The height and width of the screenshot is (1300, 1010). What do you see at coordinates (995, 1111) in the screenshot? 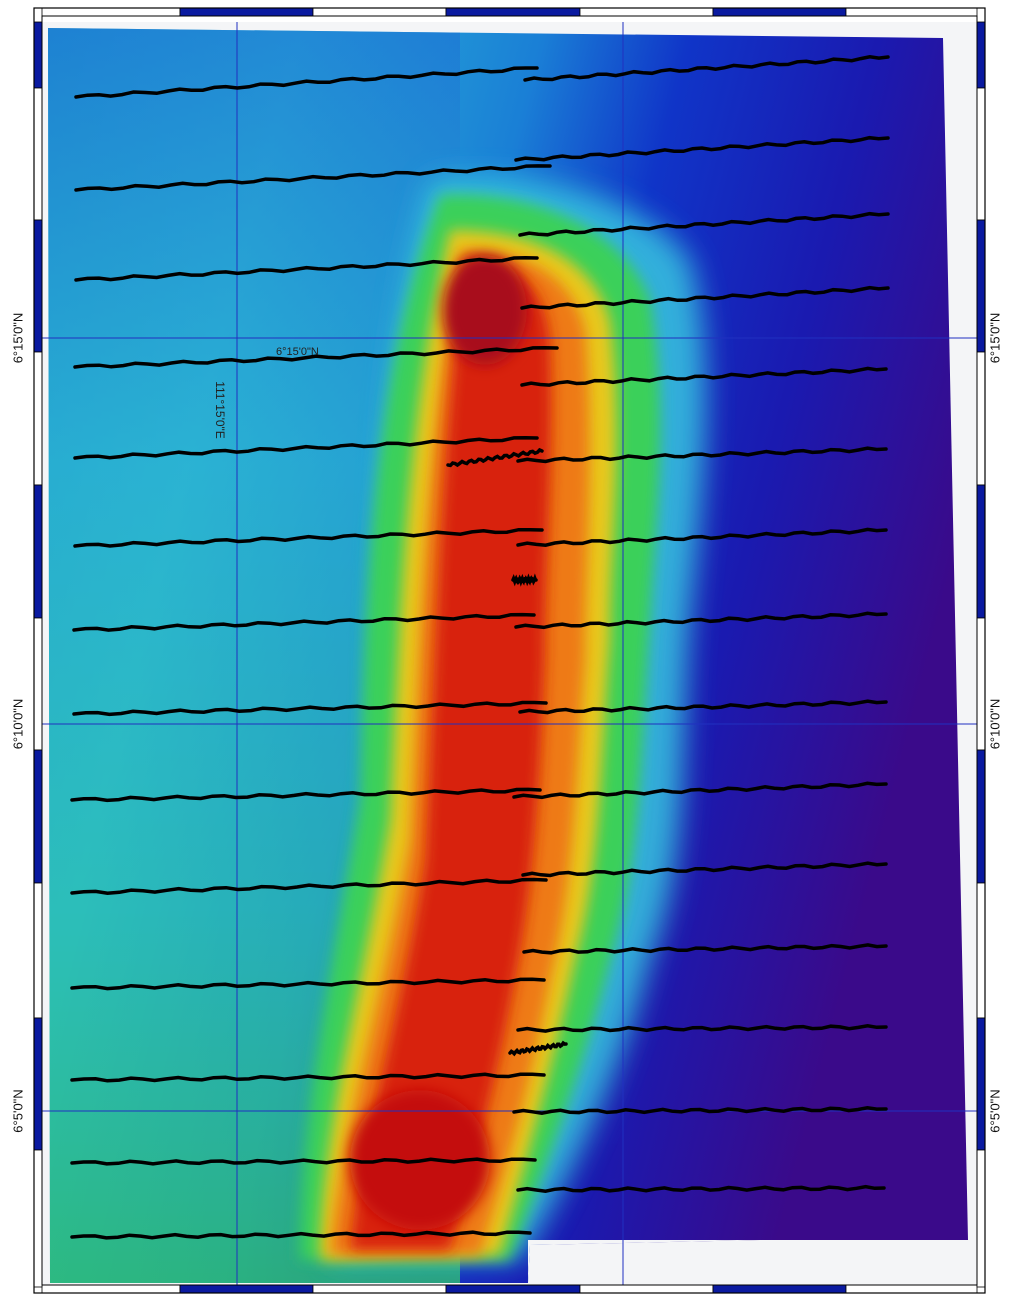
I see `lat-label-right: 6°5'0"N` at bounding box center [995, 1111].